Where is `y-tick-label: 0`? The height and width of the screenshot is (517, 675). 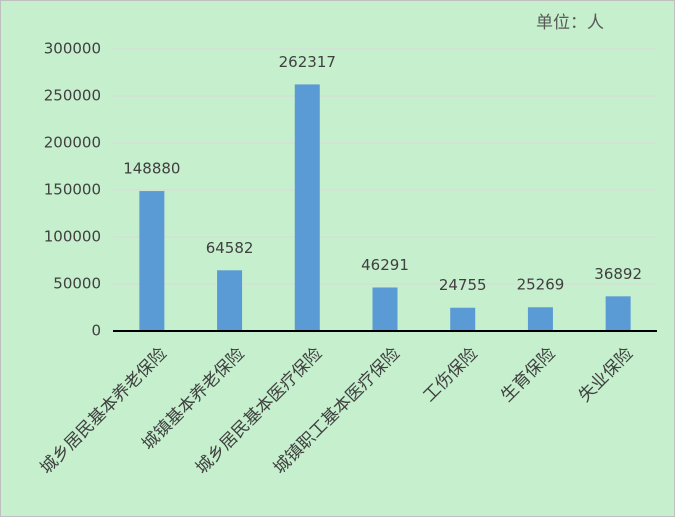 y-tick-label: 0 is located at coordinates (96, 331).